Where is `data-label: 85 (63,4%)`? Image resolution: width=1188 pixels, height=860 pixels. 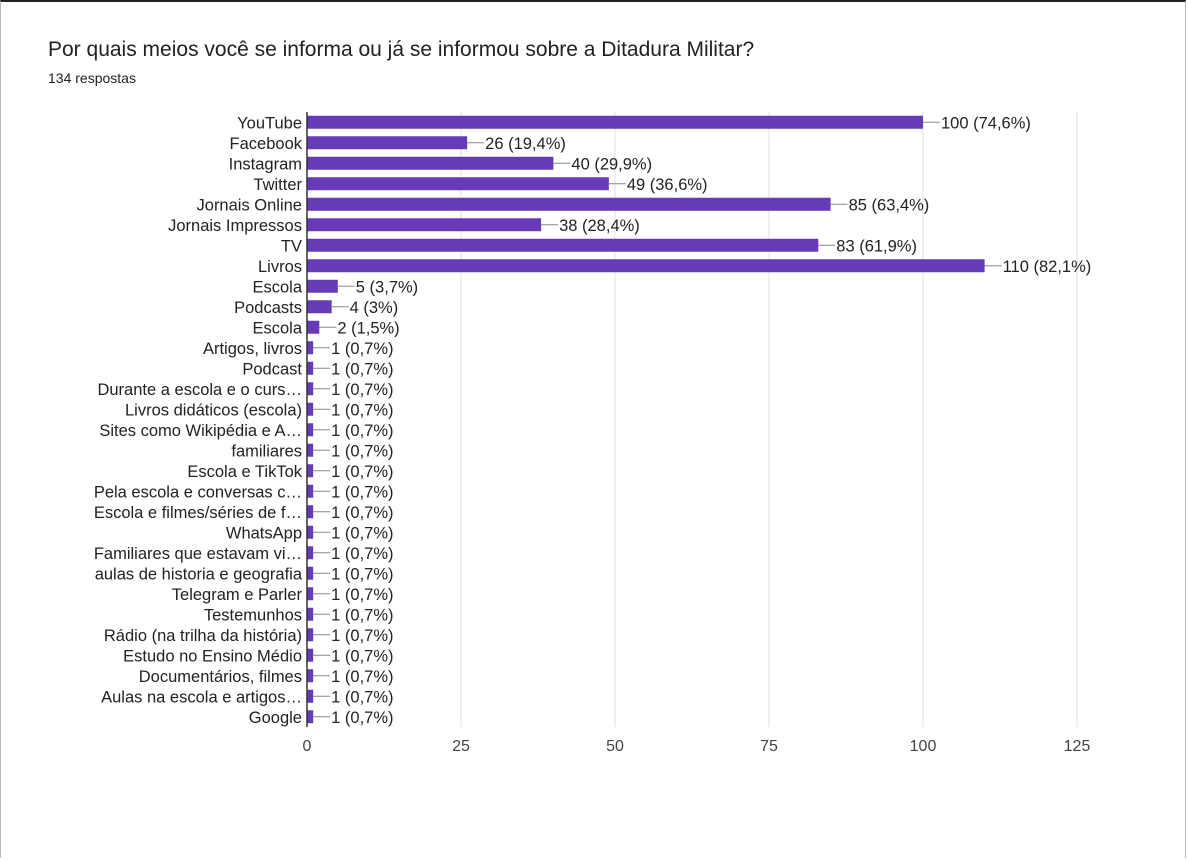 data-label: 85 (63,4%) is located at coordinates (889, 205).